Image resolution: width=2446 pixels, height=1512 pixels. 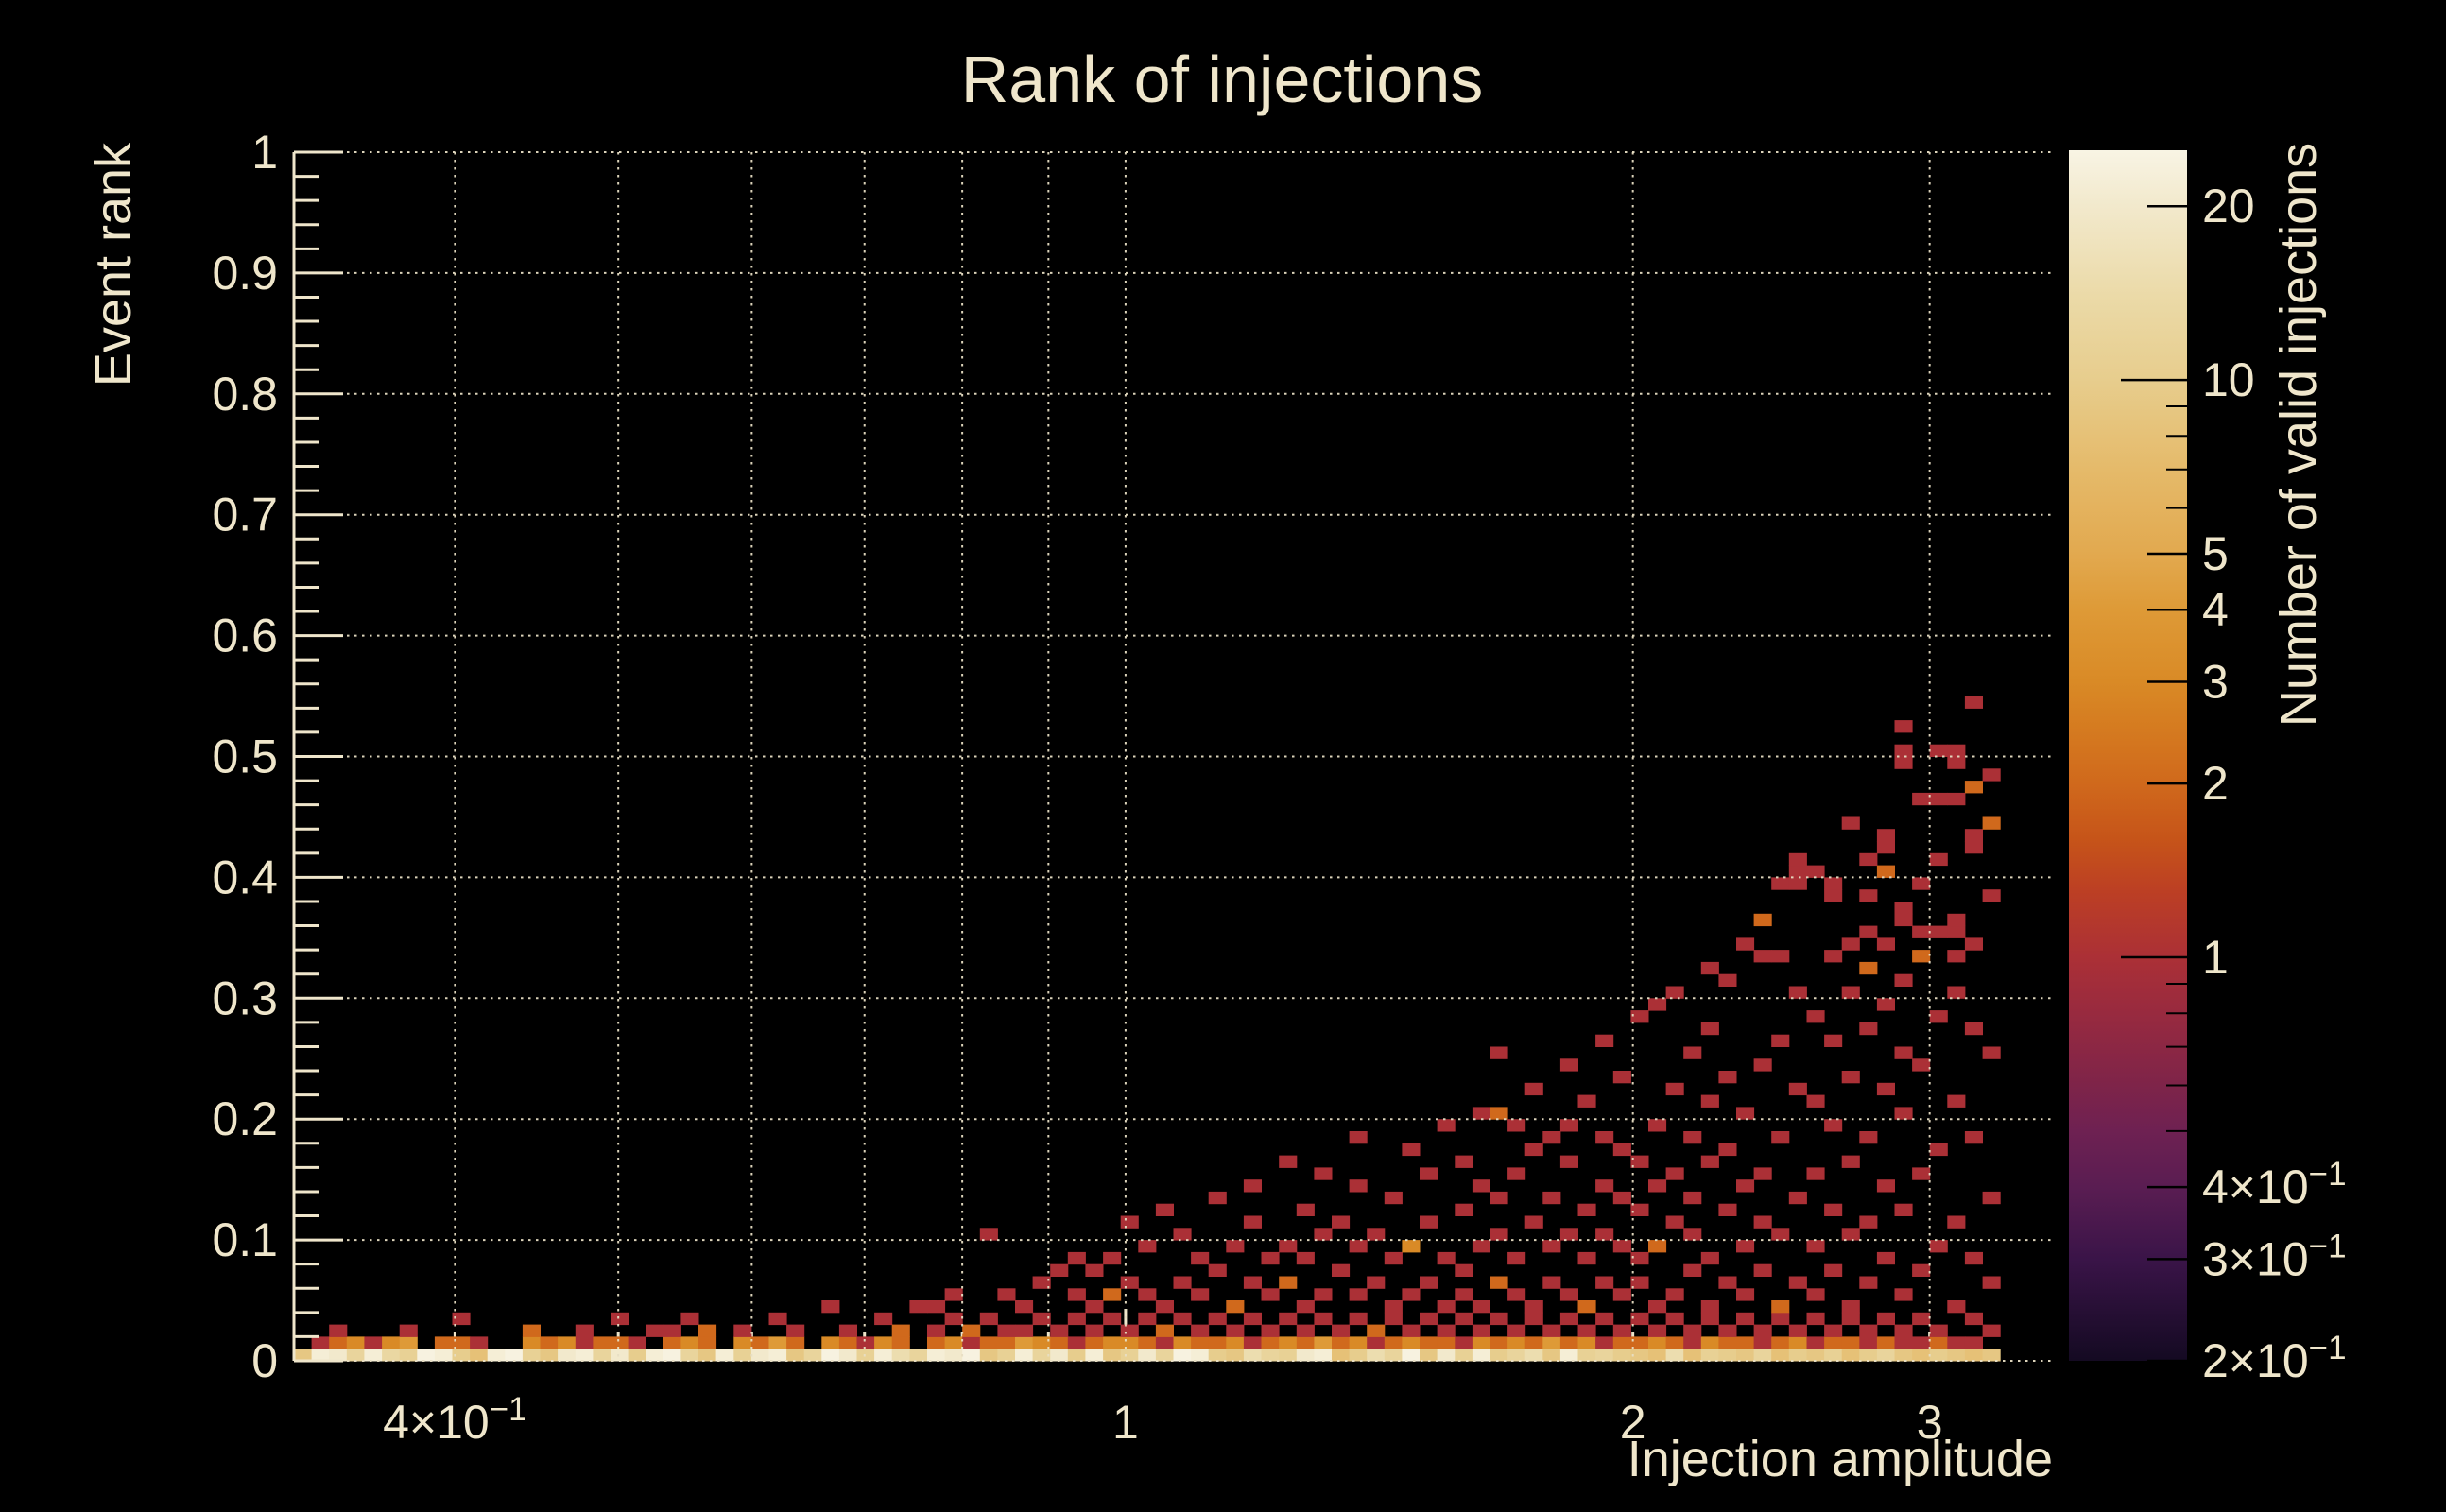 I want to click on colorbar: 20 10 54 3 2 1 4×10−1 3×10−1 2×10−1, so click(x=2208, y=768).